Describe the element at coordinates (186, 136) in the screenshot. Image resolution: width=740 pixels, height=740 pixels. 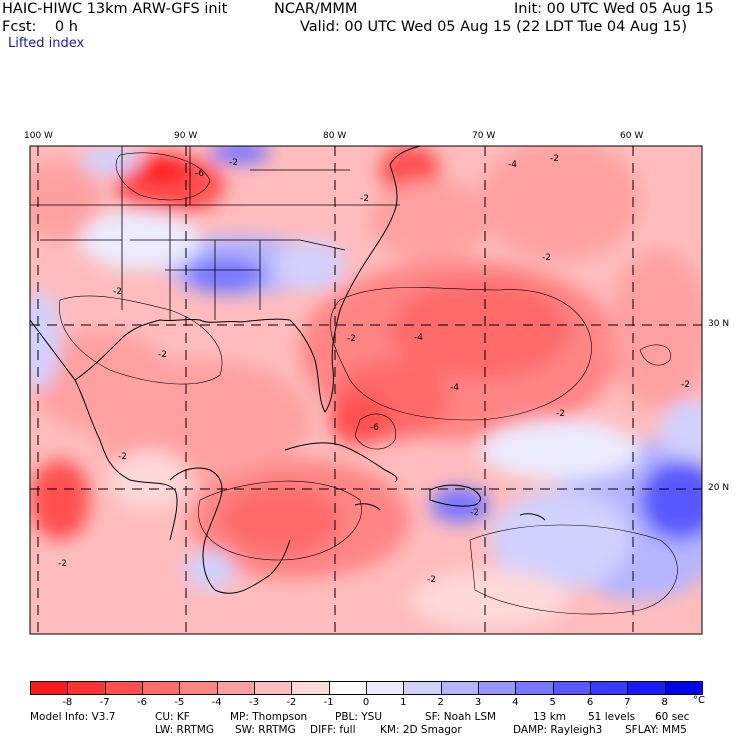
I see `lon-label: 90 W` at that location.